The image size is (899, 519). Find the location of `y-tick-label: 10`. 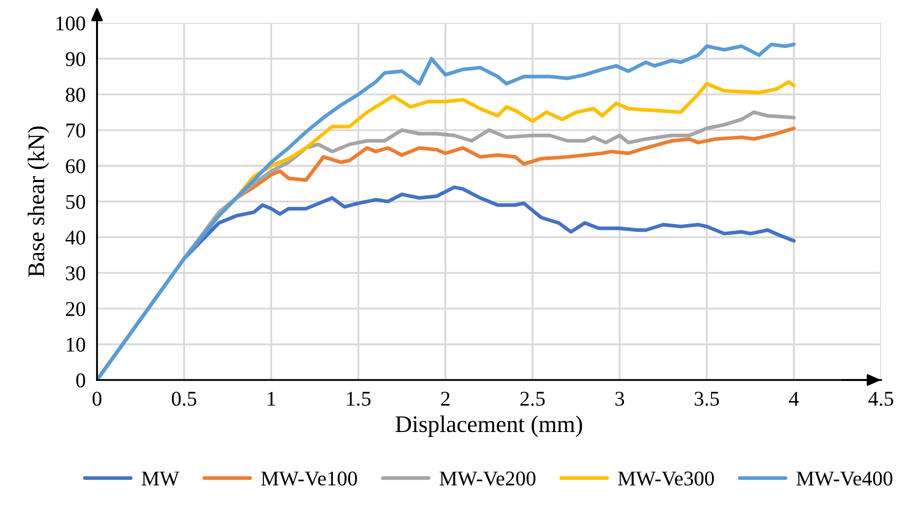

y-tick-label: 10 is located at coordinates (76, 345).